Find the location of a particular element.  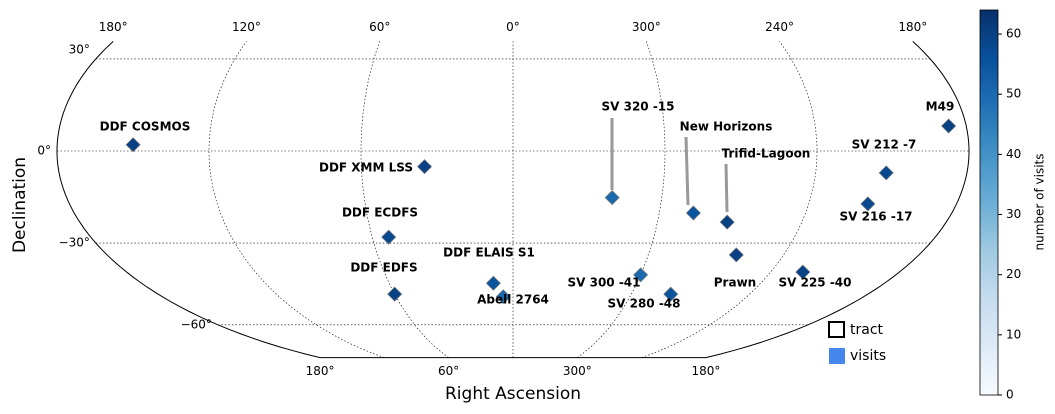

field-label: DDF EDFS is located at coordinates (383, 268).